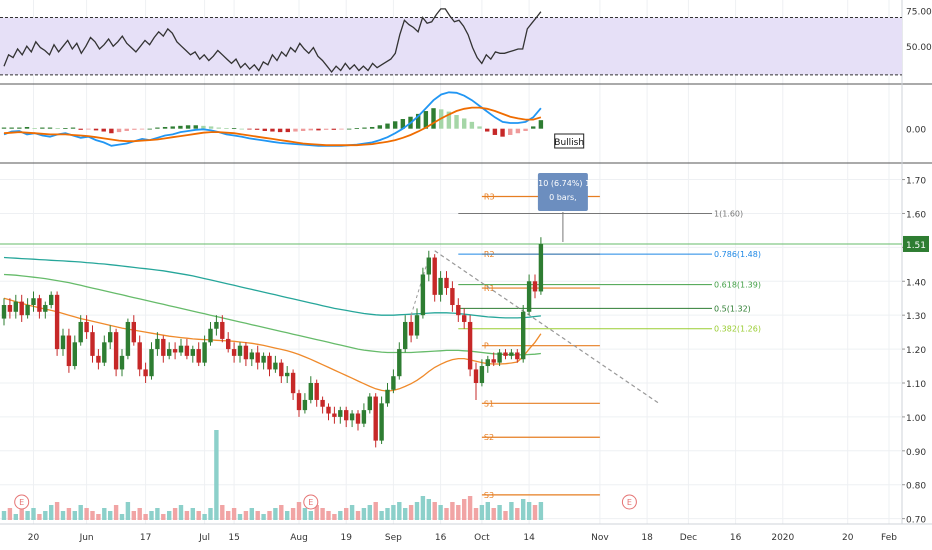 This screenshot has height=550, width=932. I want to click on price-tick-label: 1.20, so click(916, 351).